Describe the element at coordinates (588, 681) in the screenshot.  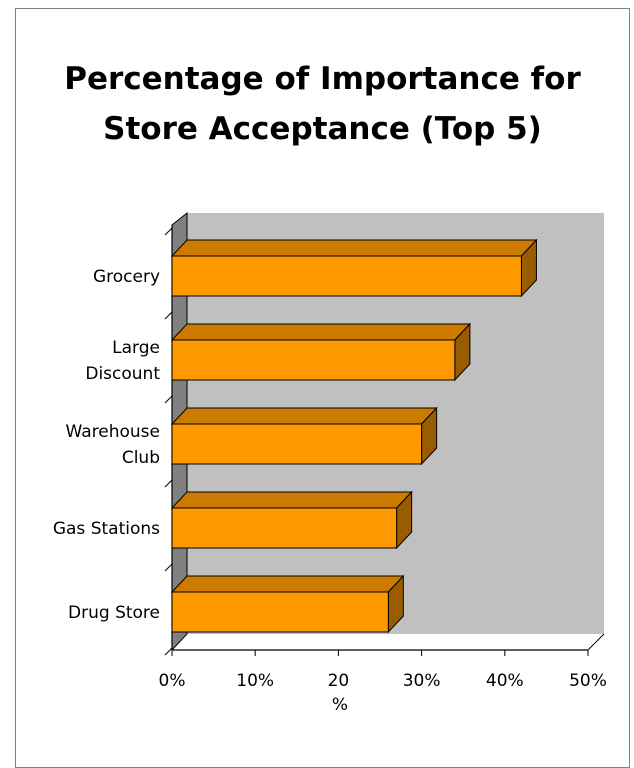
I see `x-tick-label: 50%` at that location.